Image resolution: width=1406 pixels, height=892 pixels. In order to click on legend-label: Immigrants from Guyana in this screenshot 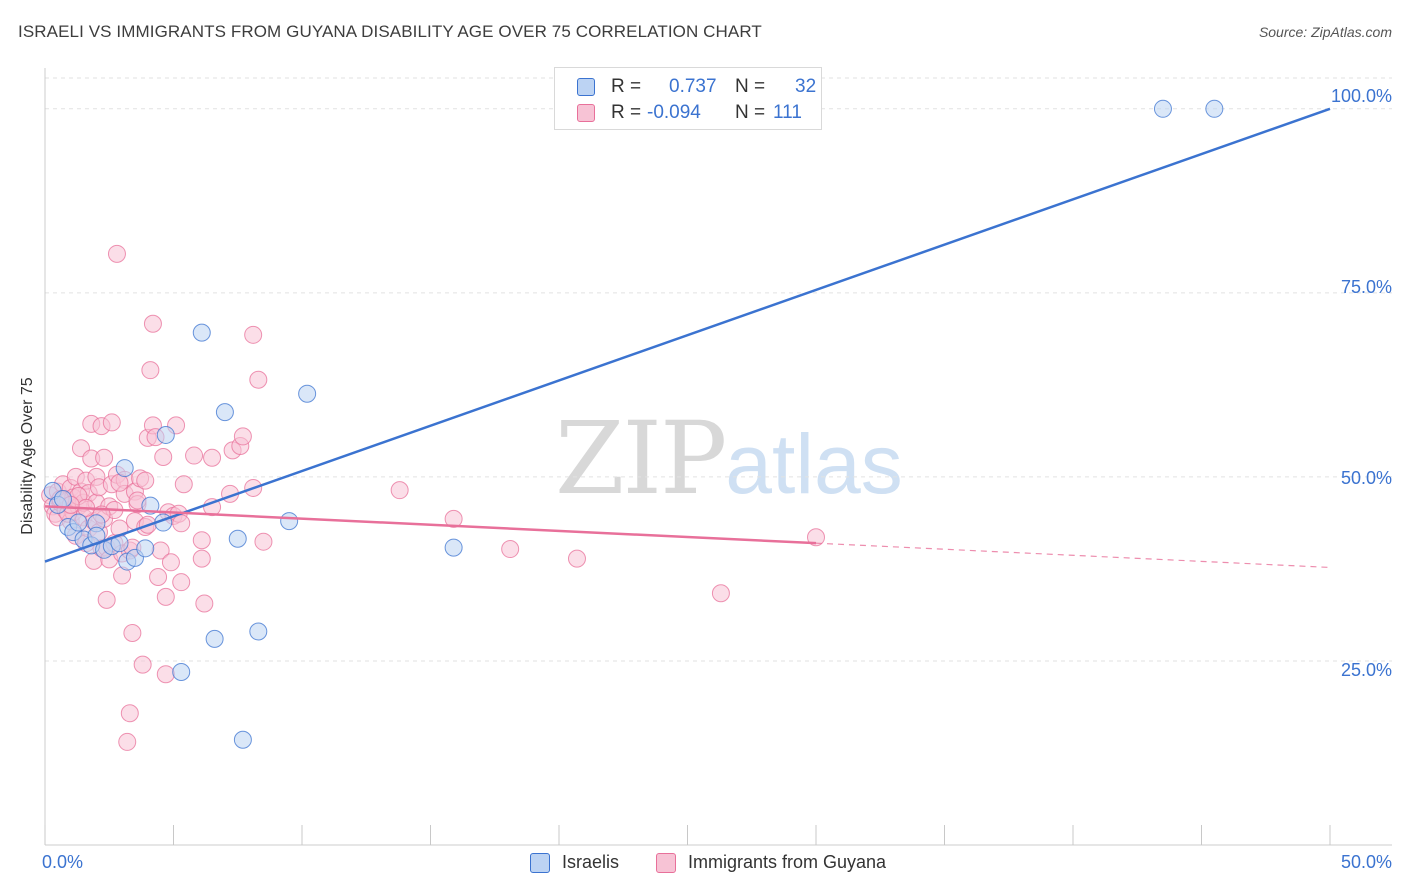, I will do `click(787, 862)`.